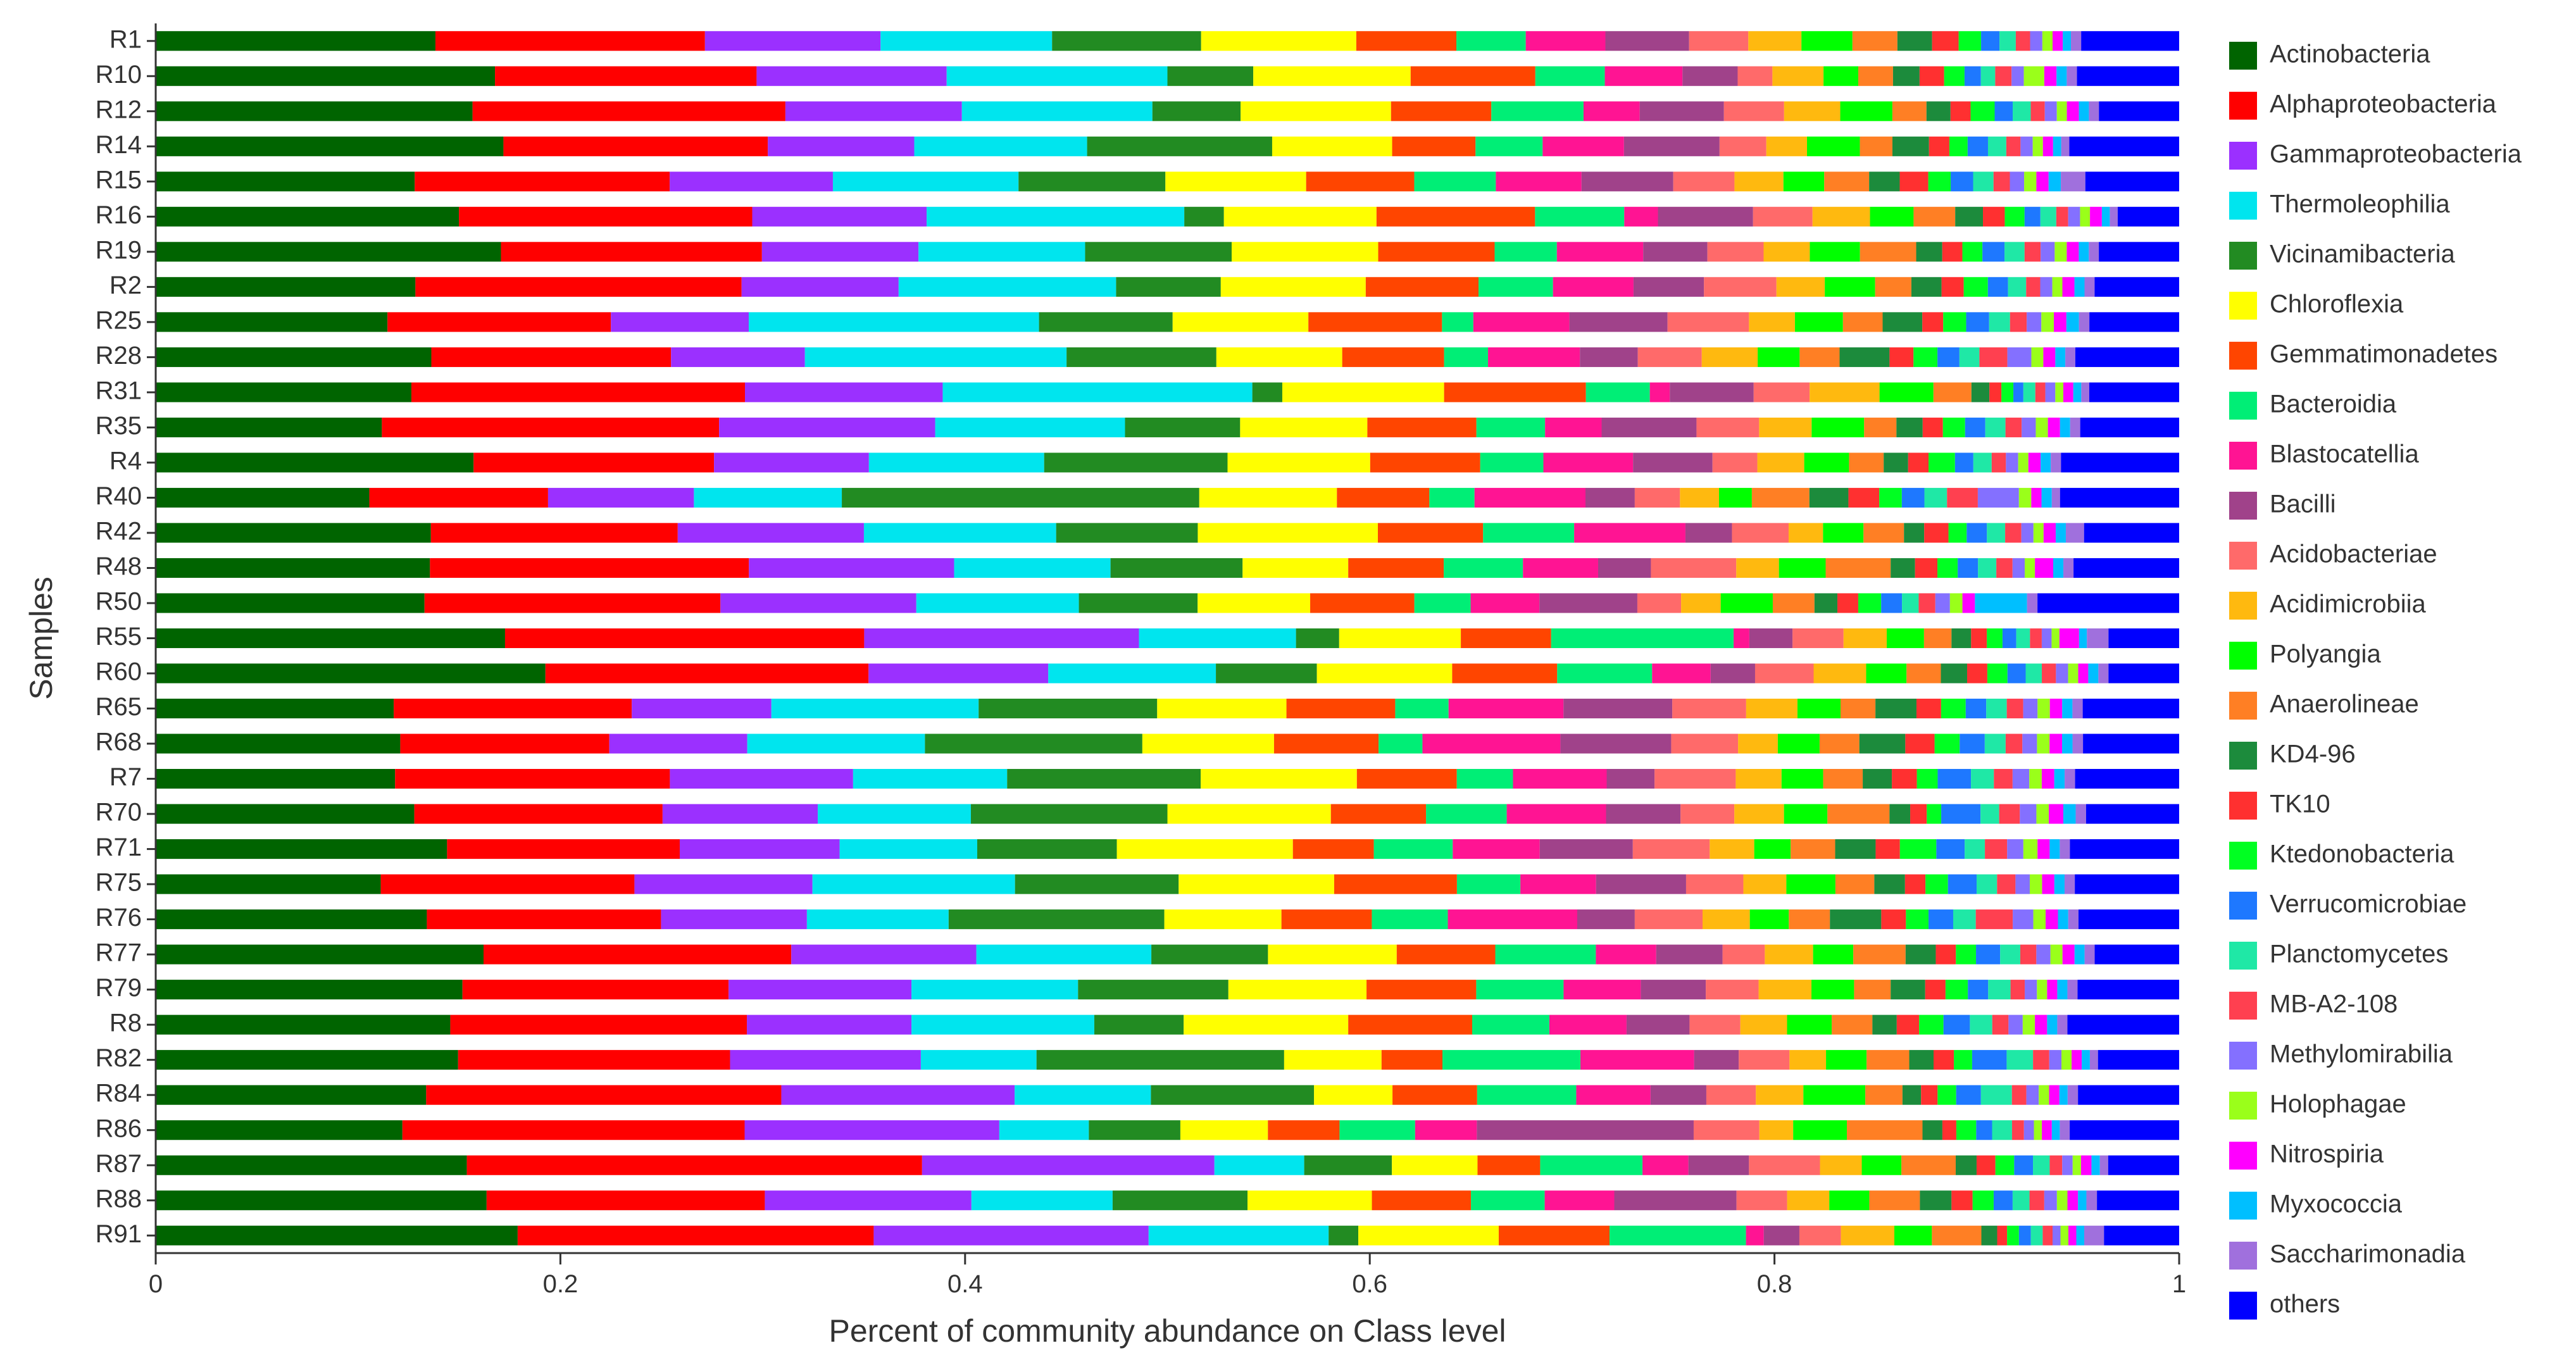 The height and width of the screenshot is (1367, 2576). I want to click on legend-item: Methylomirabilia, so click(2341, 1055).